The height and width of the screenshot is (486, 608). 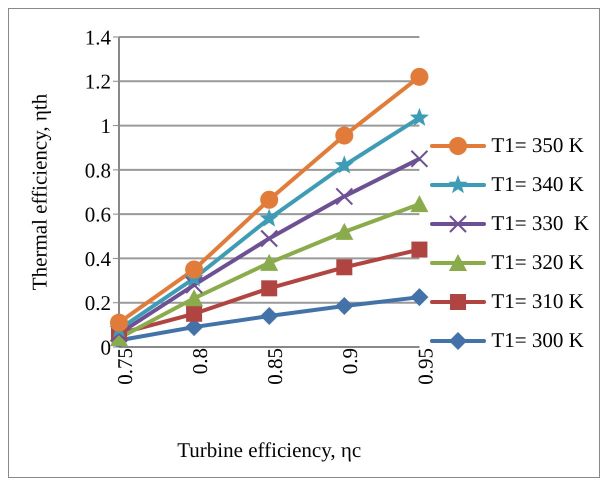 I want to click on legend-label: T1= 330 K, so click(x=540, y=223).